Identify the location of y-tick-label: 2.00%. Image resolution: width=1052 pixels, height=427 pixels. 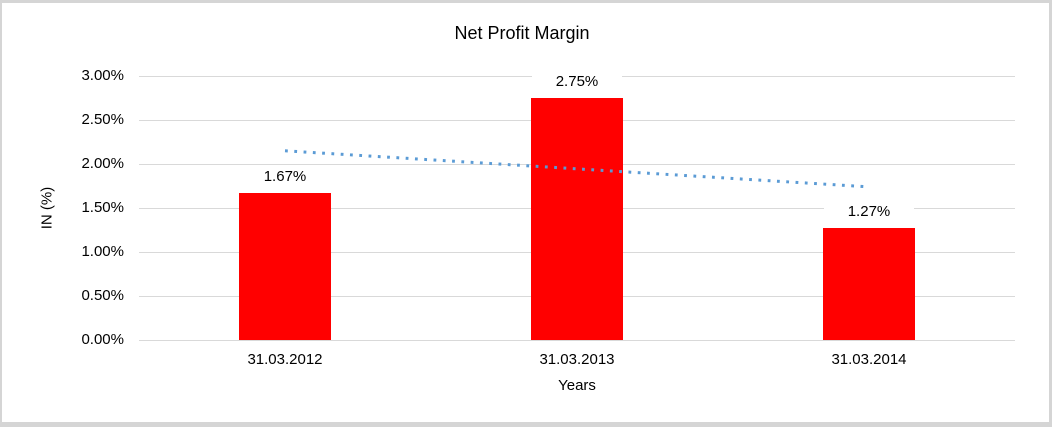
(102, 163).